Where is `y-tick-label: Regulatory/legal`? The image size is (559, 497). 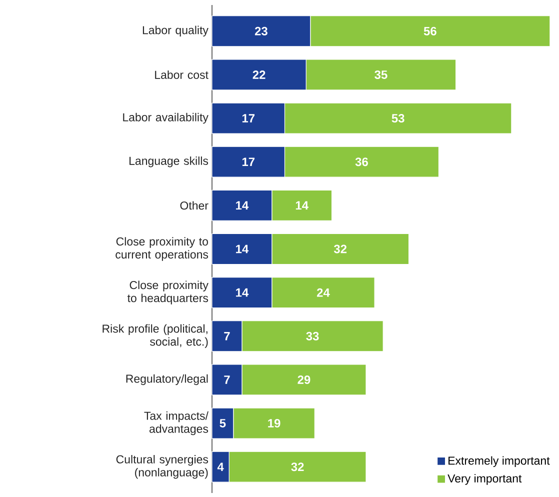 y-tick-label: Regulatory/legal is located at coordinates (167, 380).